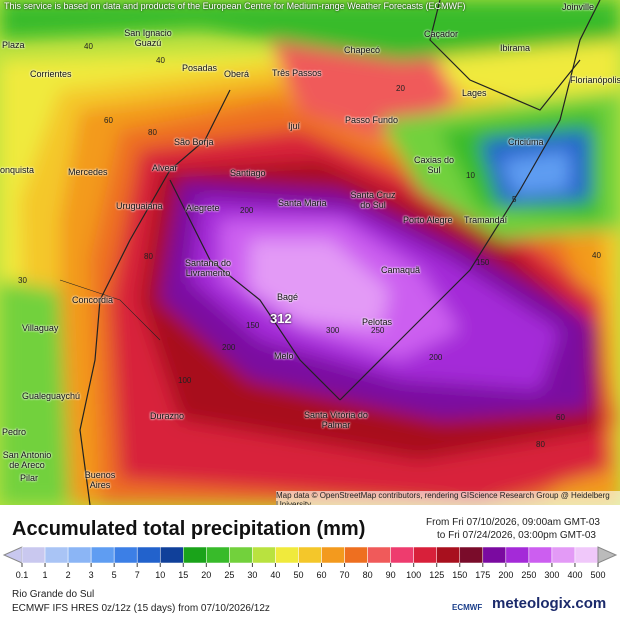  Describe the element at coordinates (252, 575) in the screenshot. I see `tick-label: 30` at that location.